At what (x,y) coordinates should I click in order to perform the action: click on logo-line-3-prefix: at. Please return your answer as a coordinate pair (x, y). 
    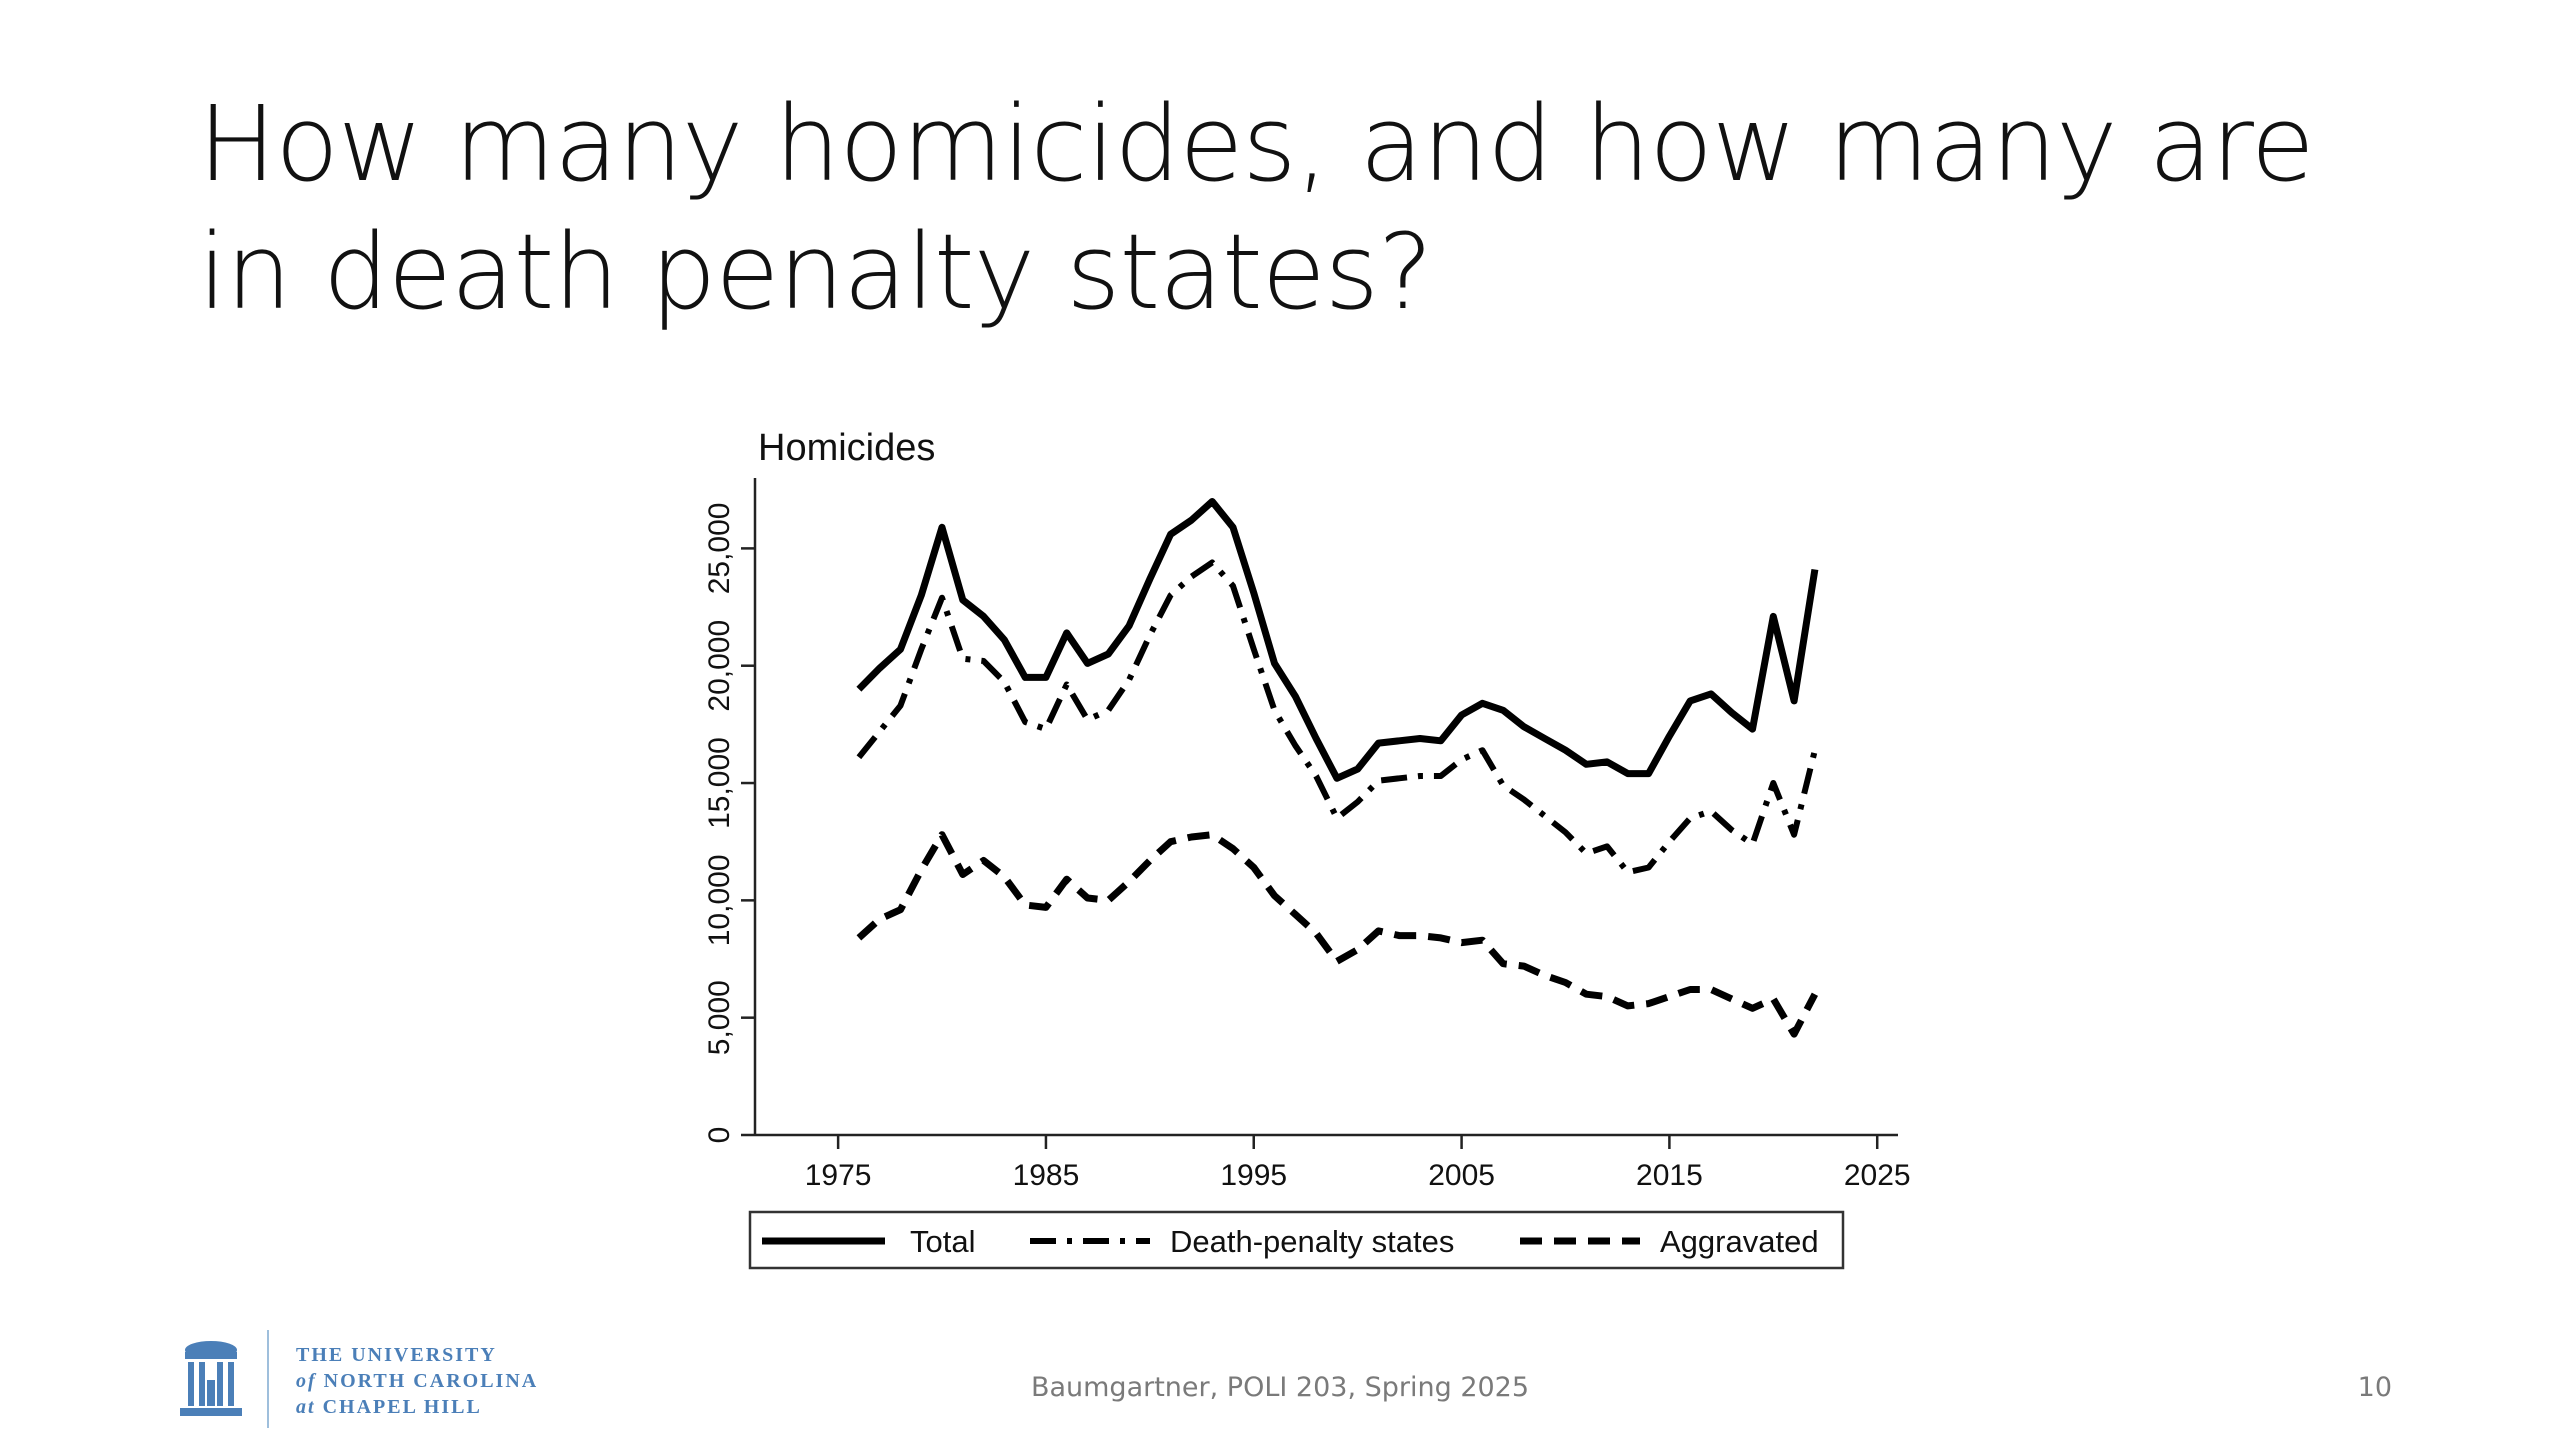
    Looking at the image, I should click on (306, 1407).